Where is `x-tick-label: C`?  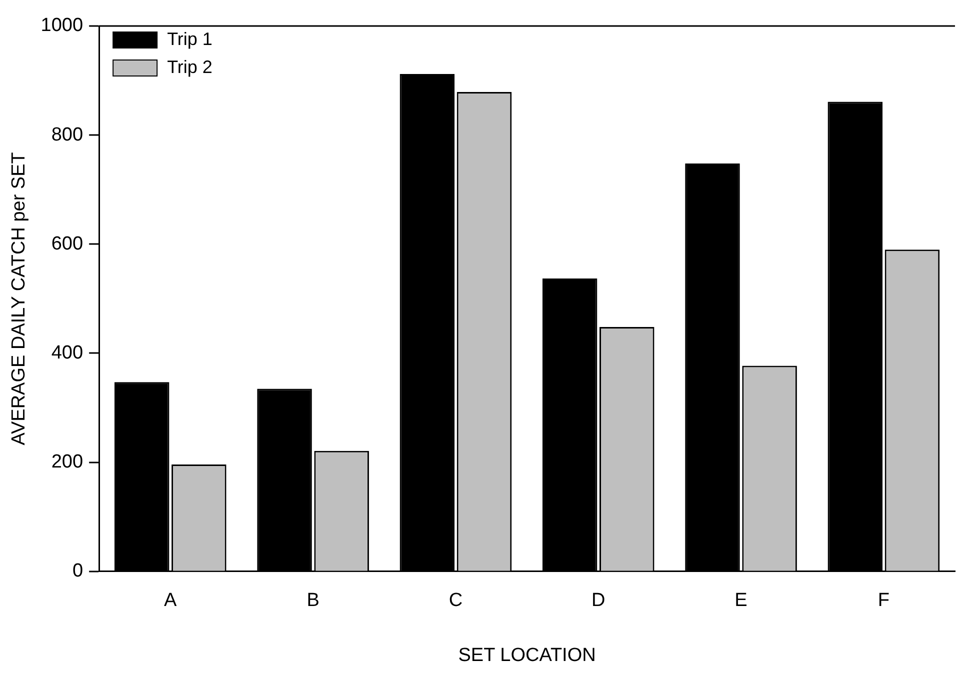 x-tick-label: C is located at coordinates (455, 601).